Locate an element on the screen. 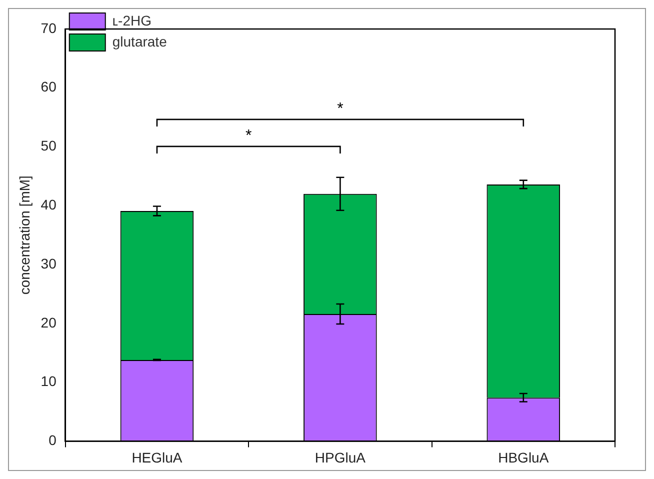  y-axis-title: concentration [mM] is located at coordinates (24, 235).